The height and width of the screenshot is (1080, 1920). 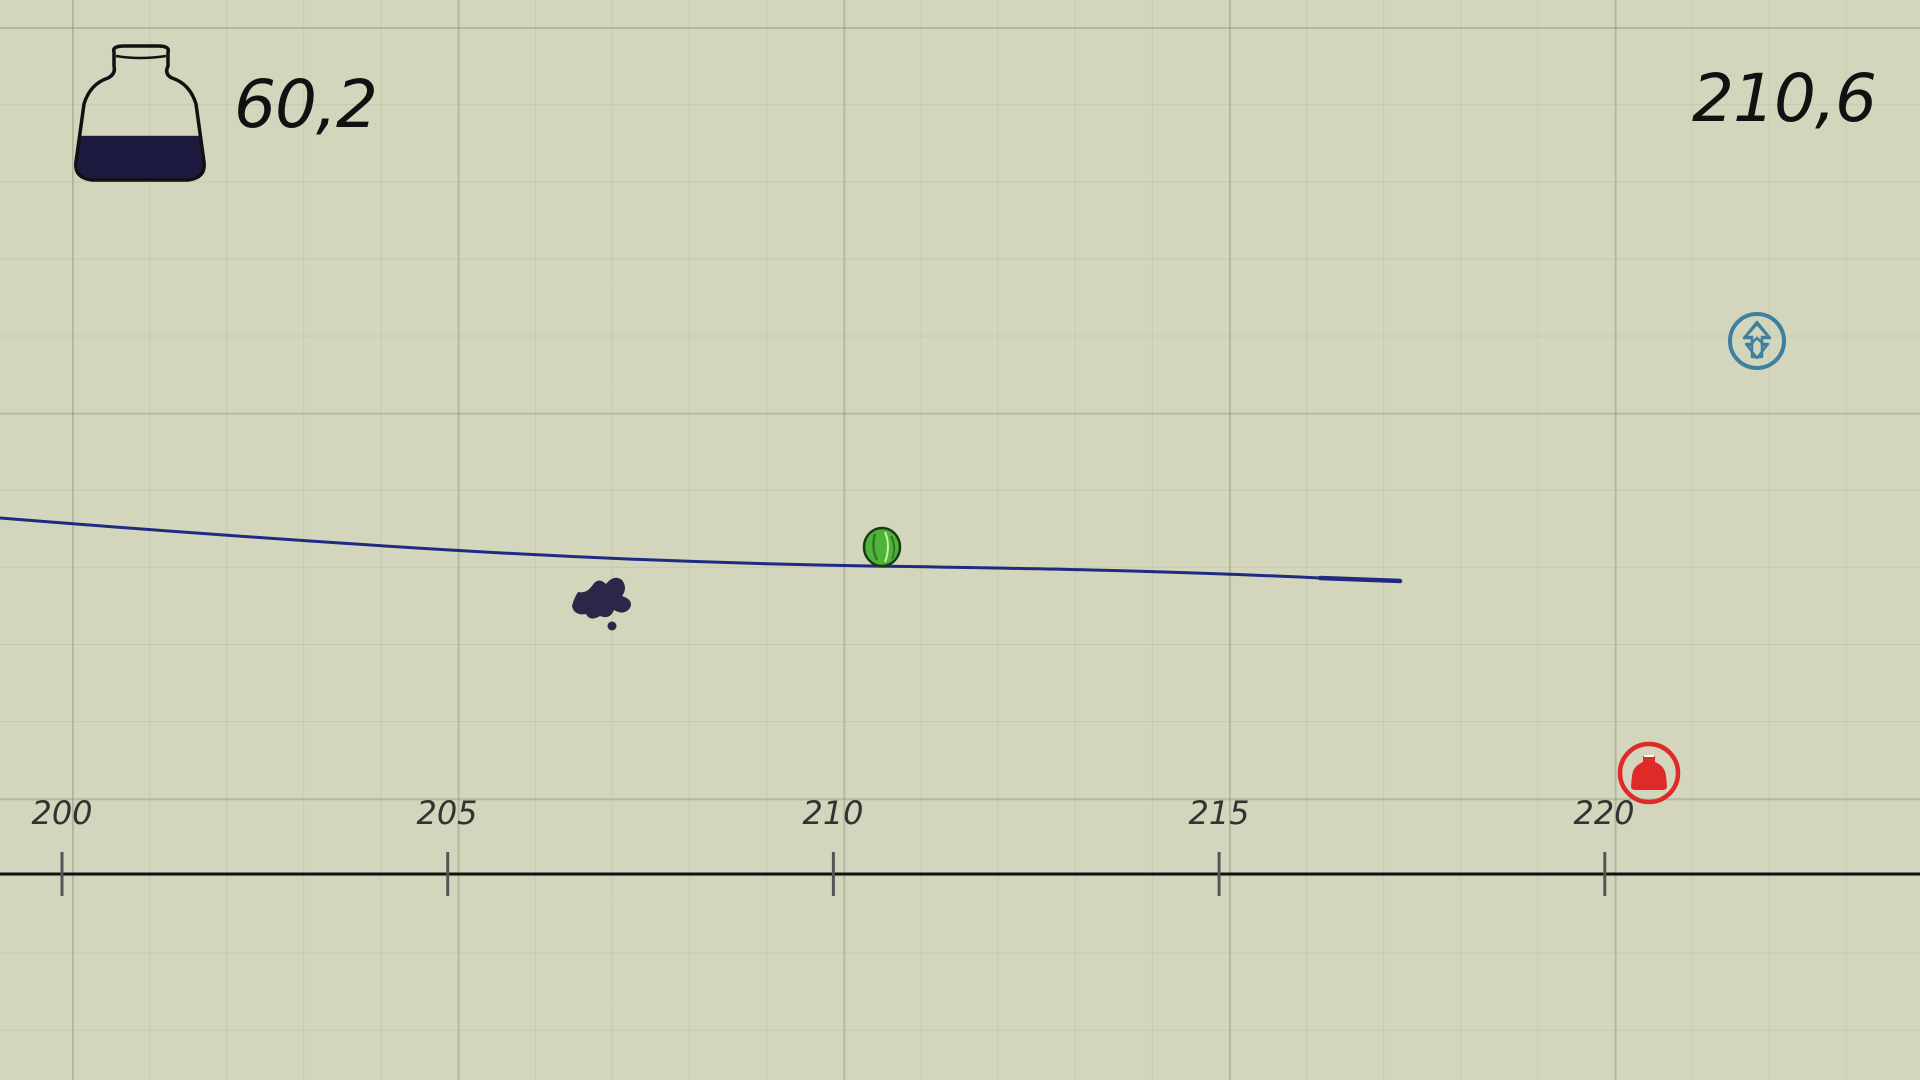 What do you see at coordinates (882, 547) in the screenshot?
I see `green-ball-icon` at bounding box center [882, 547].